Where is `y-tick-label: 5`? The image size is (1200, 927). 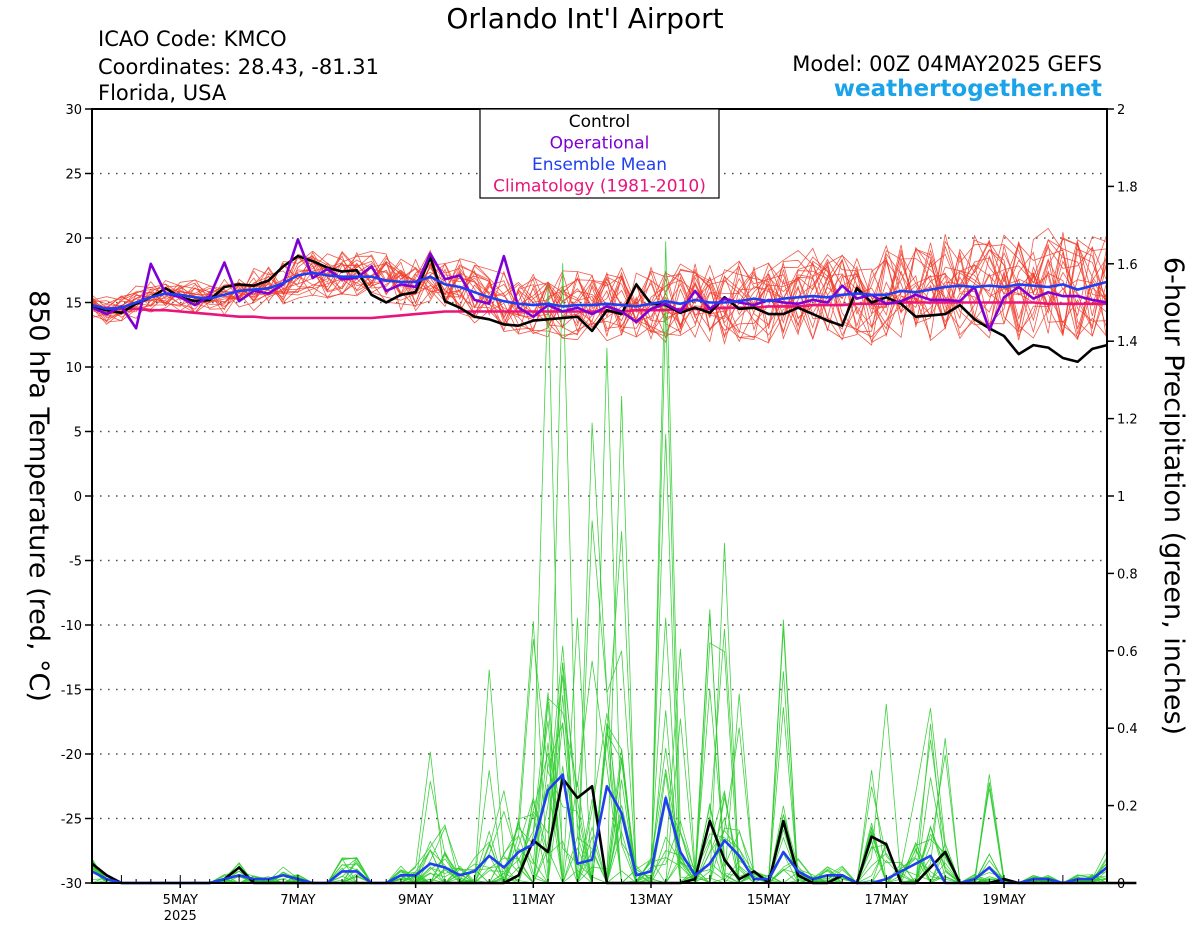 y-tick-label: 5 is located at coordinates (78, 433).